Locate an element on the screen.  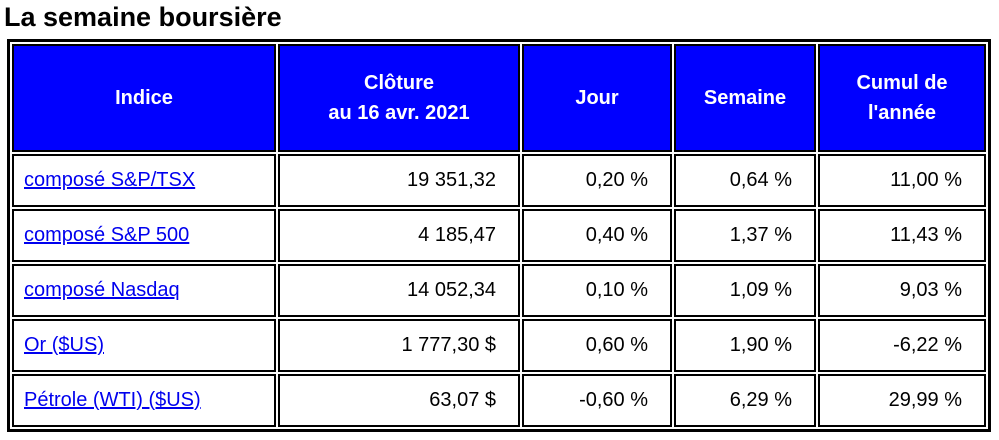
col-header-semaine: Semaine is located at coordinates (745, 98).